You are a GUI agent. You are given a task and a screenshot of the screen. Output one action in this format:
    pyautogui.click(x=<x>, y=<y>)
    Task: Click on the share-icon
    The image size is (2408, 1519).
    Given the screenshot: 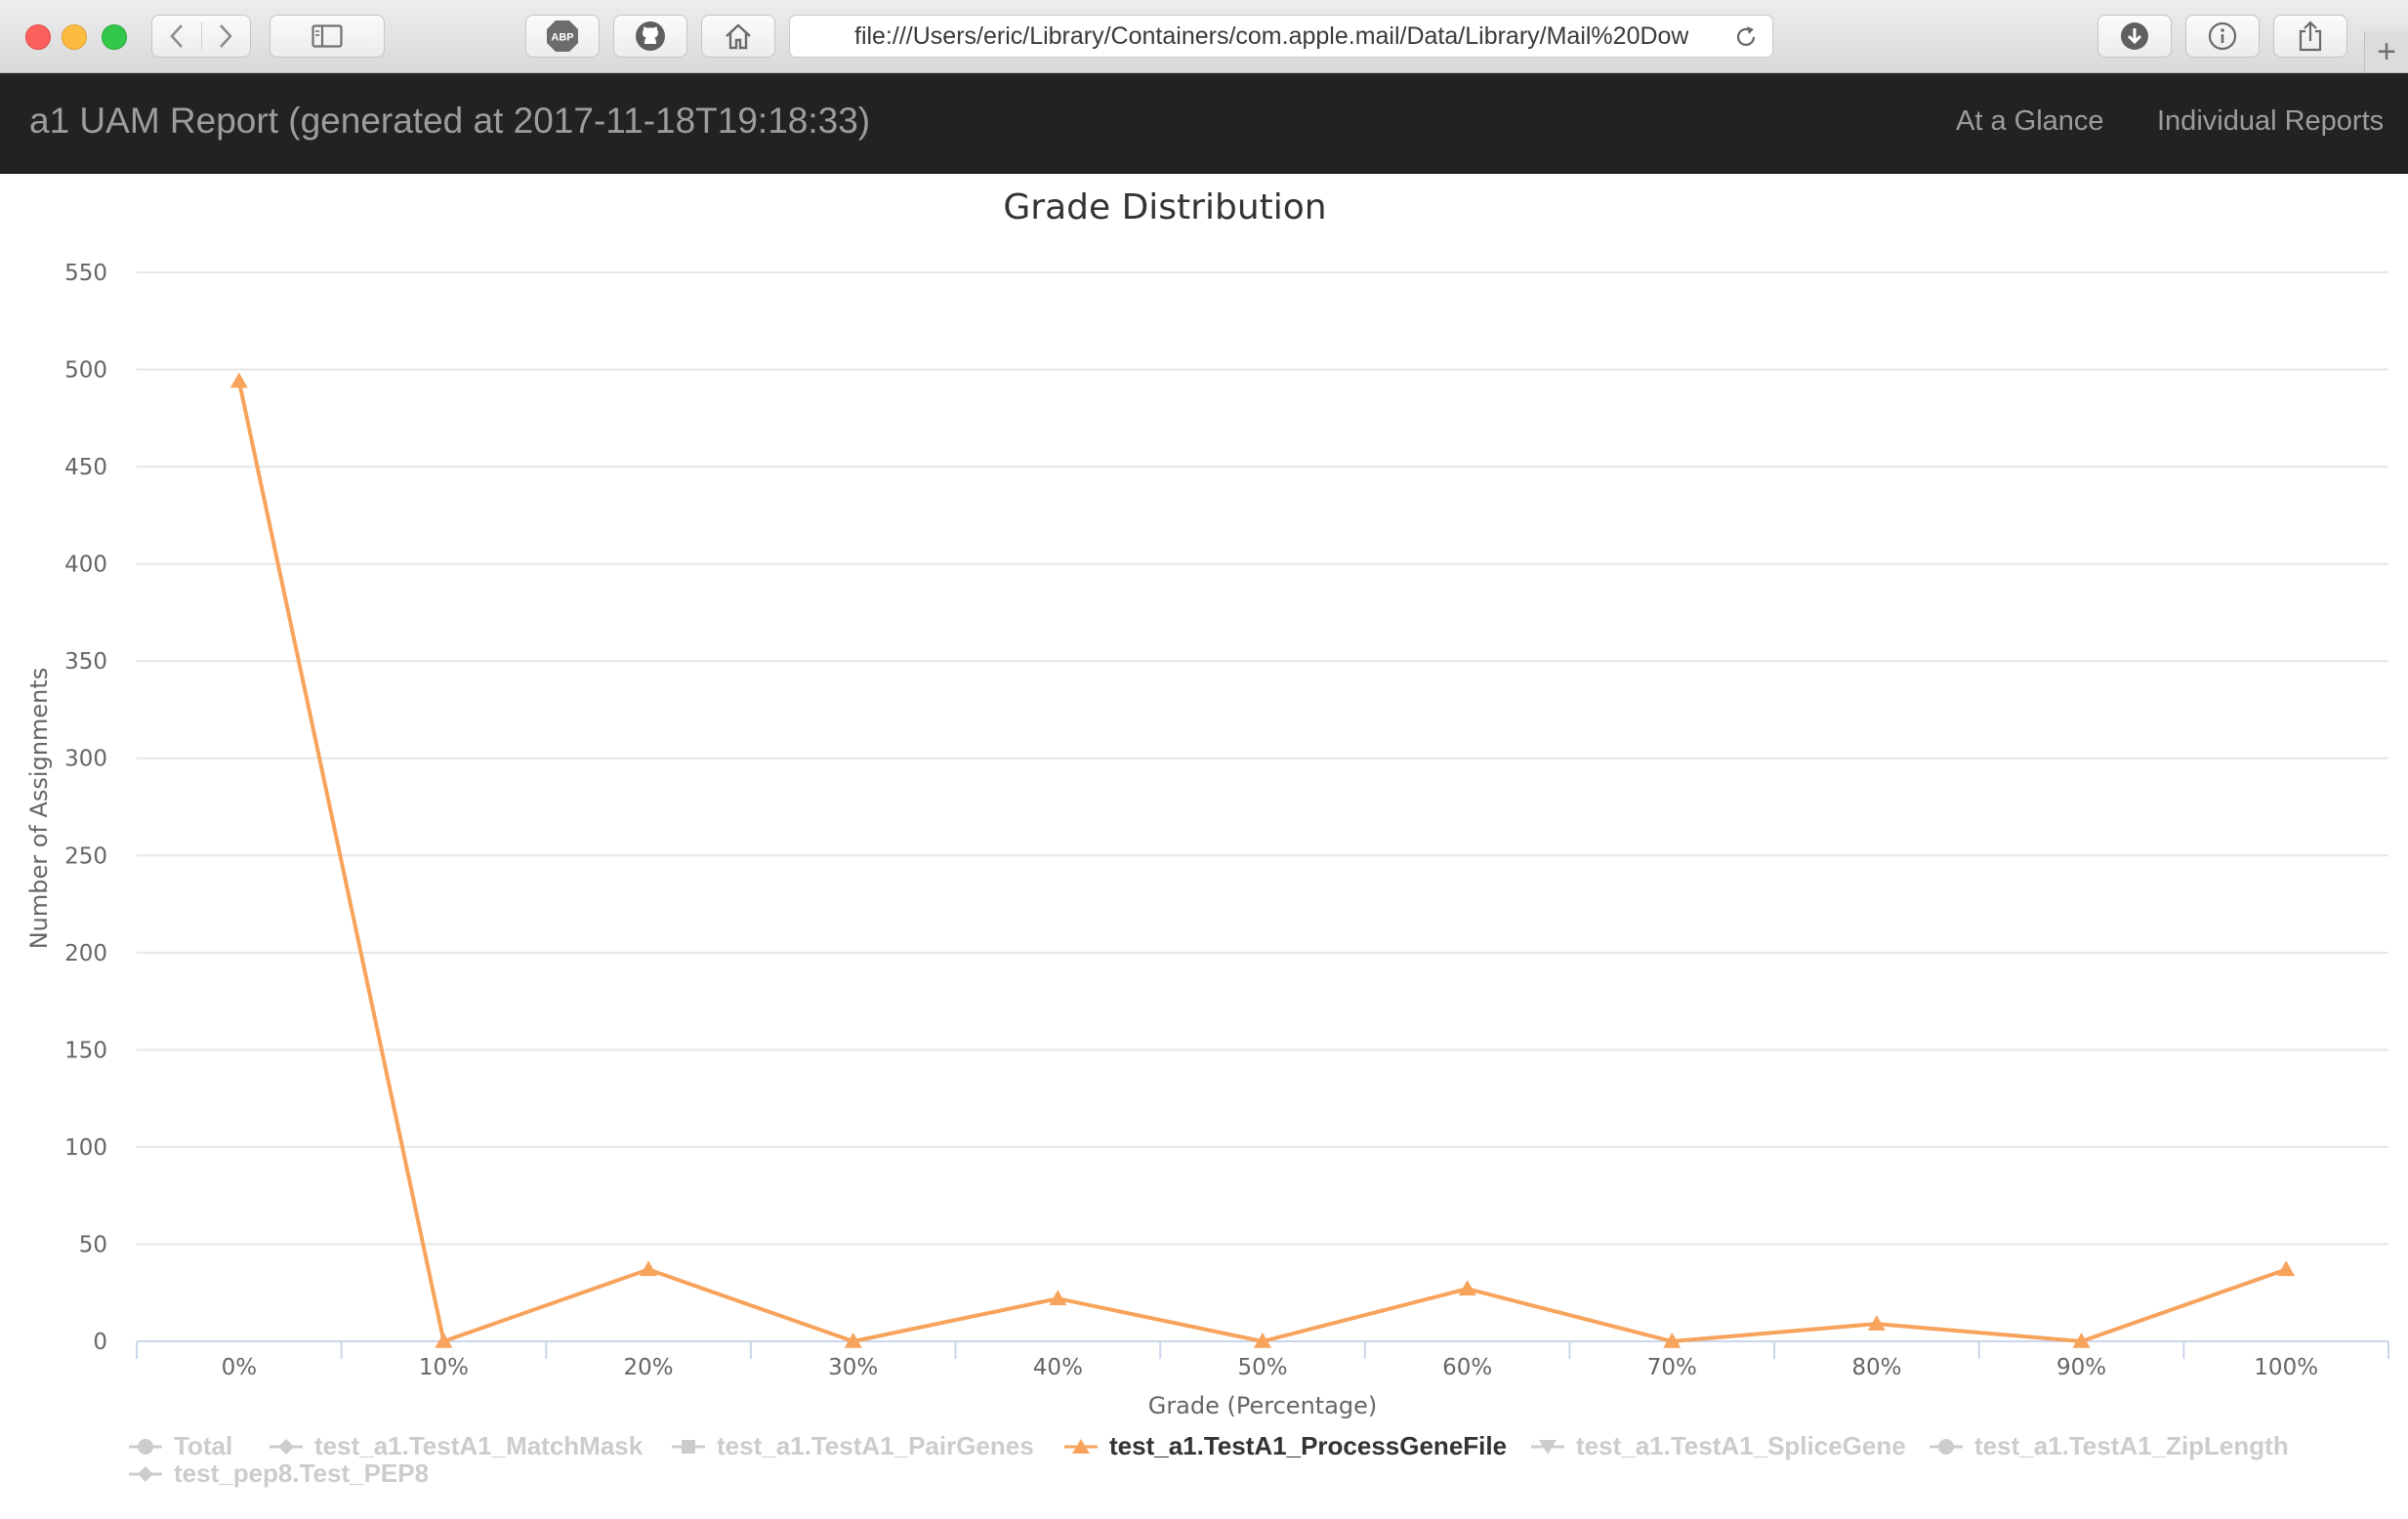 What is the action you would take?
    pyautogui.click(x=2310, y=36)
    